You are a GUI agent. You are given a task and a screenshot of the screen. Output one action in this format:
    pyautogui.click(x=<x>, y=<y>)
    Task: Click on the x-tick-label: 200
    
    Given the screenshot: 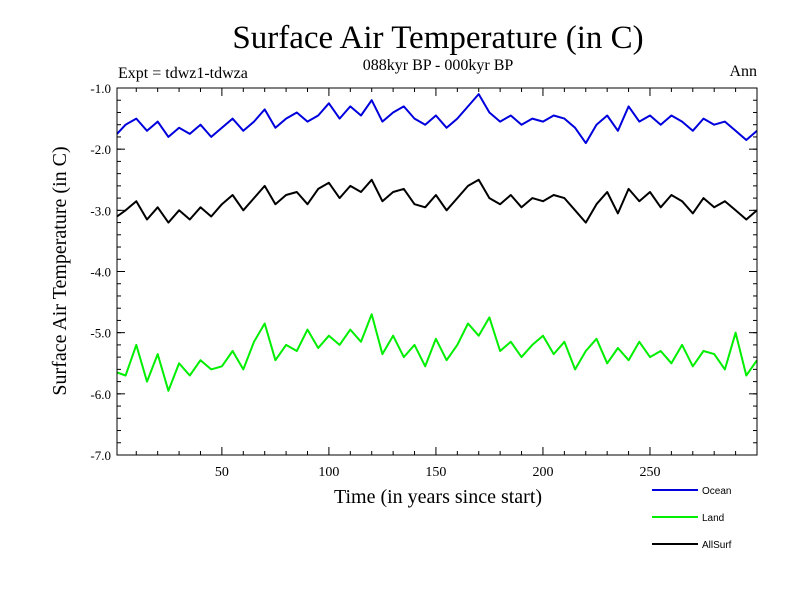 What is the action you would take?
    pyautogui.click(x=542, y=472)
    